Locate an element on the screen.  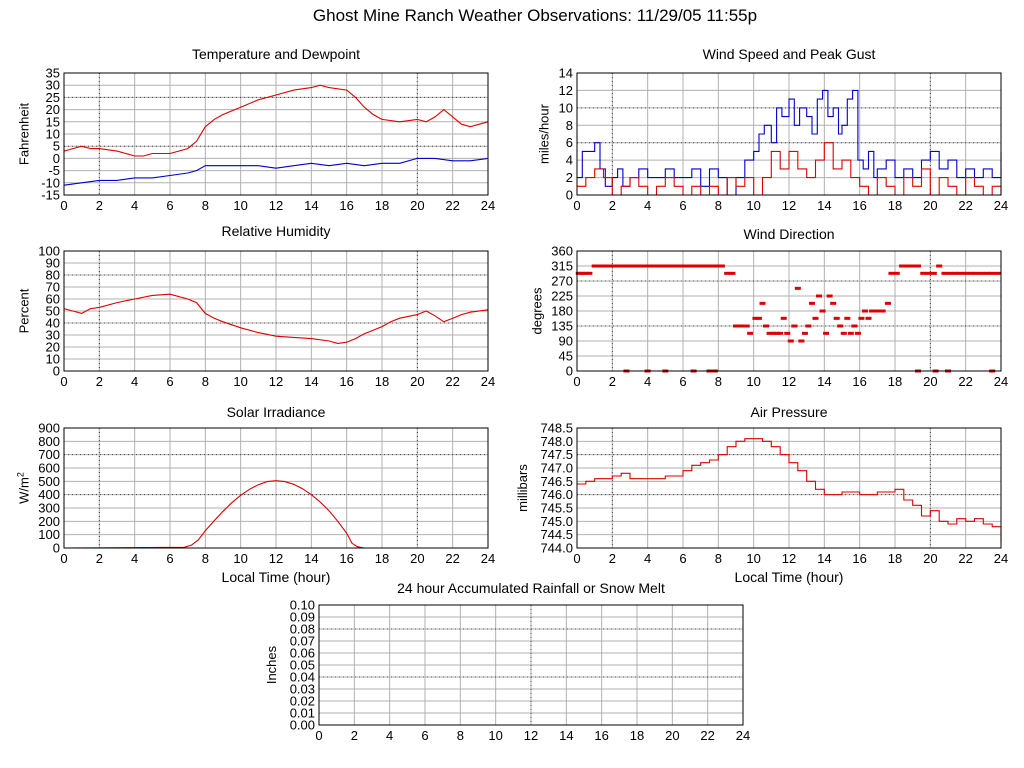
x-axis-label: Local Time (hour) is located at coordinates (789, 577).